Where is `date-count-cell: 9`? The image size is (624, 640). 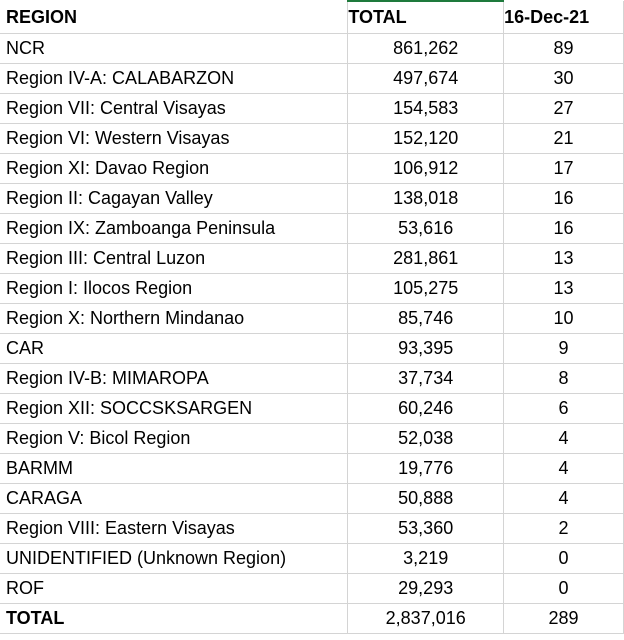
date-count-cell: 9 is located at coordinates (563, 348).